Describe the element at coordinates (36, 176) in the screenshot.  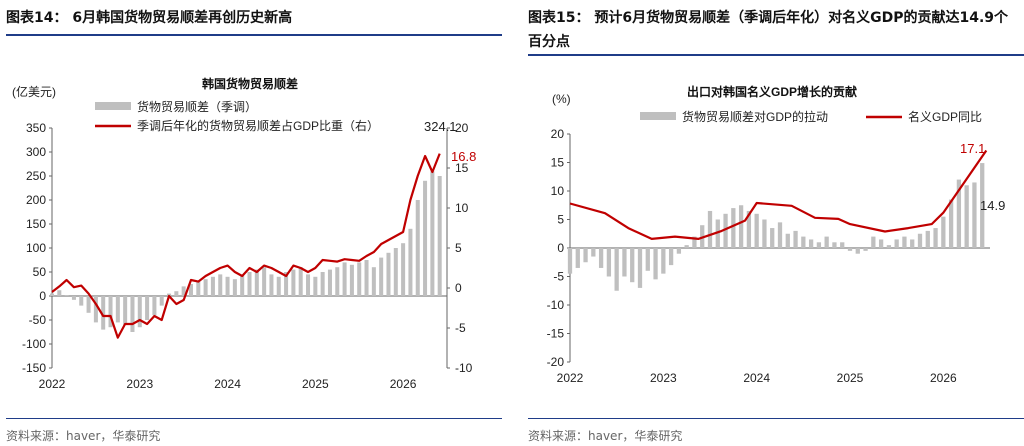
I see `y-tick-label: 250` at that location.